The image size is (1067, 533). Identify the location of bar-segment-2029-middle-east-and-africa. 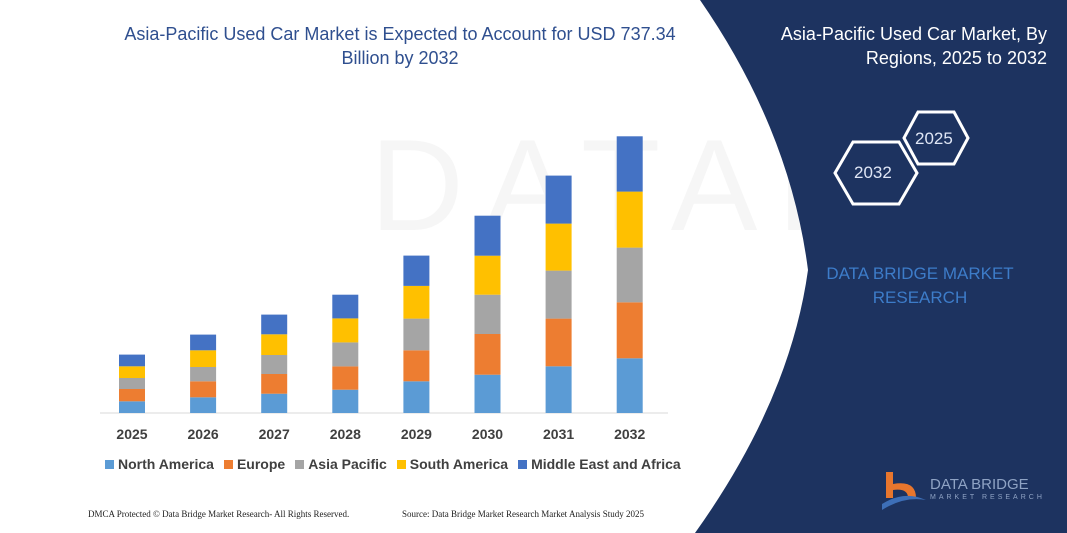
(416, 270).